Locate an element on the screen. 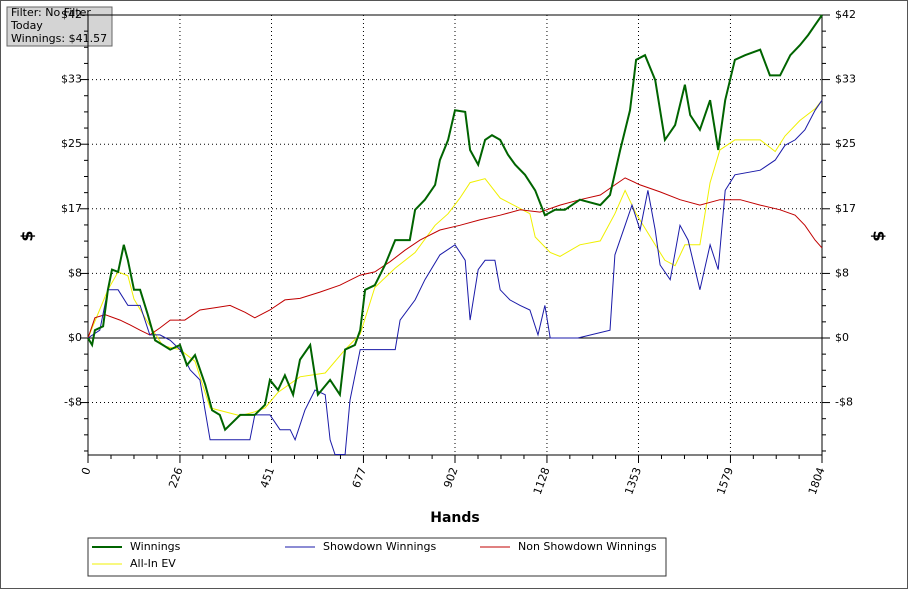 This screenshot has width=908, height=589. x-axis-label: Hands is located at coordinates (455, 518).